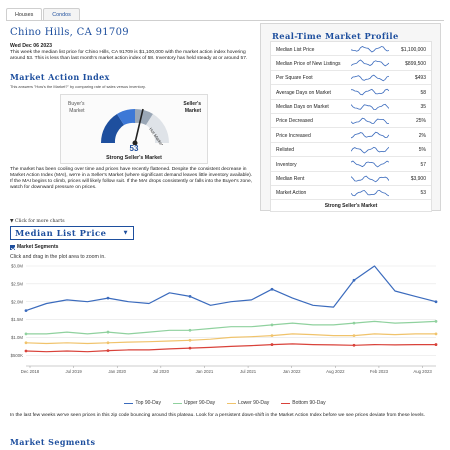  Describe the element at coordinates (17, 319) in the screenshot. I see `y-tick-label: $1.5M` at that location.